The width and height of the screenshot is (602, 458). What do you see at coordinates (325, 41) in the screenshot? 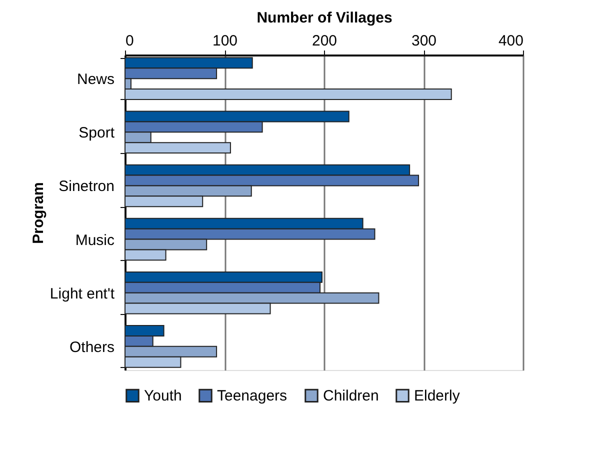
I see `x-tick-label: 200` at bounding box center [325, 41].